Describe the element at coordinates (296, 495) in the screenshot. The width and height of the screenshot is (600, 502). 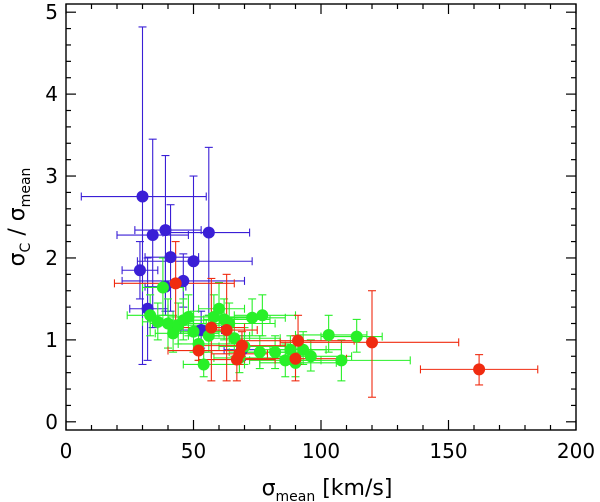
I see `x-axis-label-sub: mean` at that location.